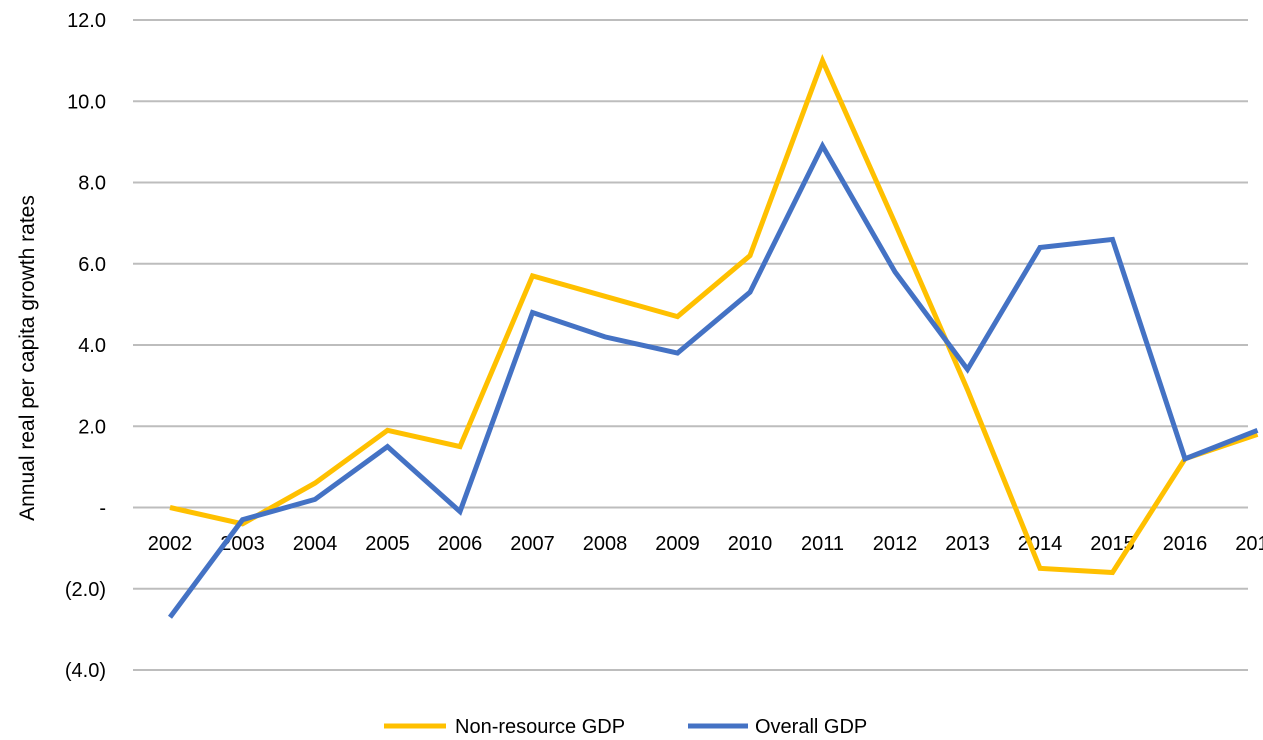 This screenshot has width=1263, height=740. What do you see at coordinates (811, 727) in the screenshot?
I see `legend-label: Overall GDP` at bounding box center [811, 727].